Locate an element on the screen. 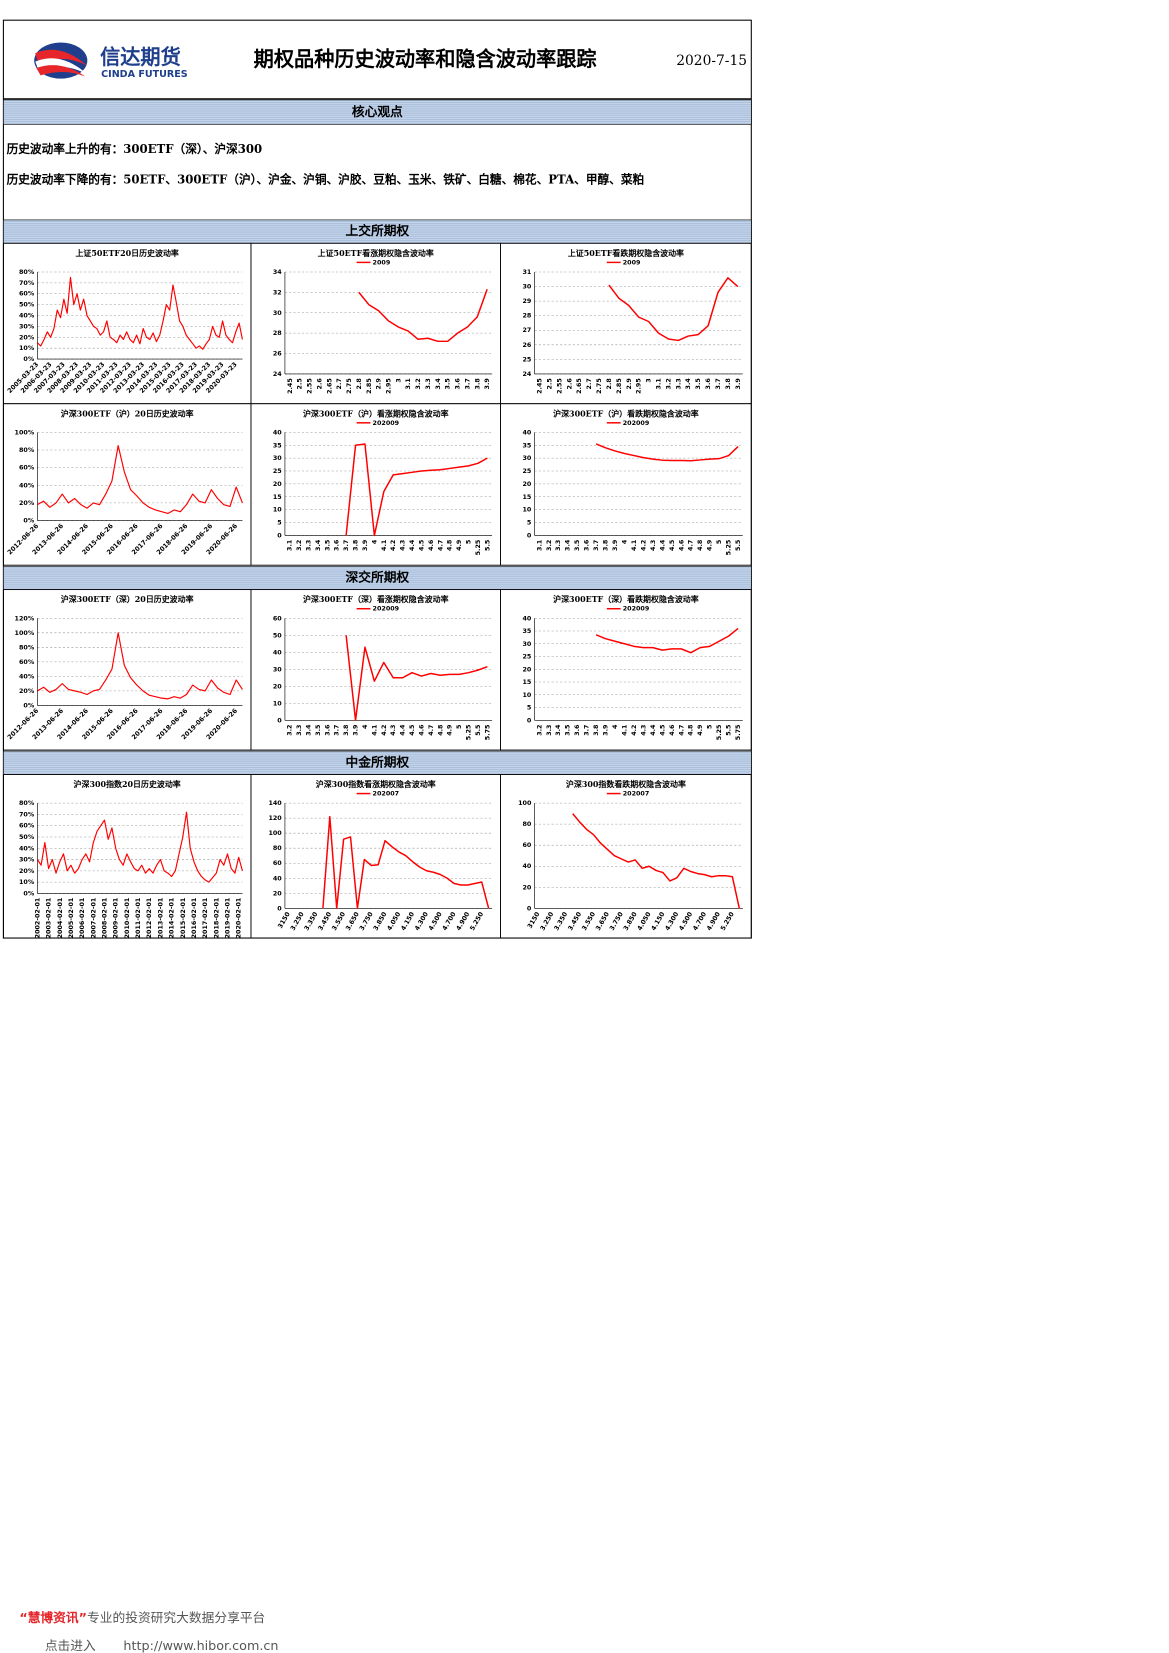 This screenshot has height=1653, width=1169. y-tick-label: 28 is located at coordinates (527, 316).